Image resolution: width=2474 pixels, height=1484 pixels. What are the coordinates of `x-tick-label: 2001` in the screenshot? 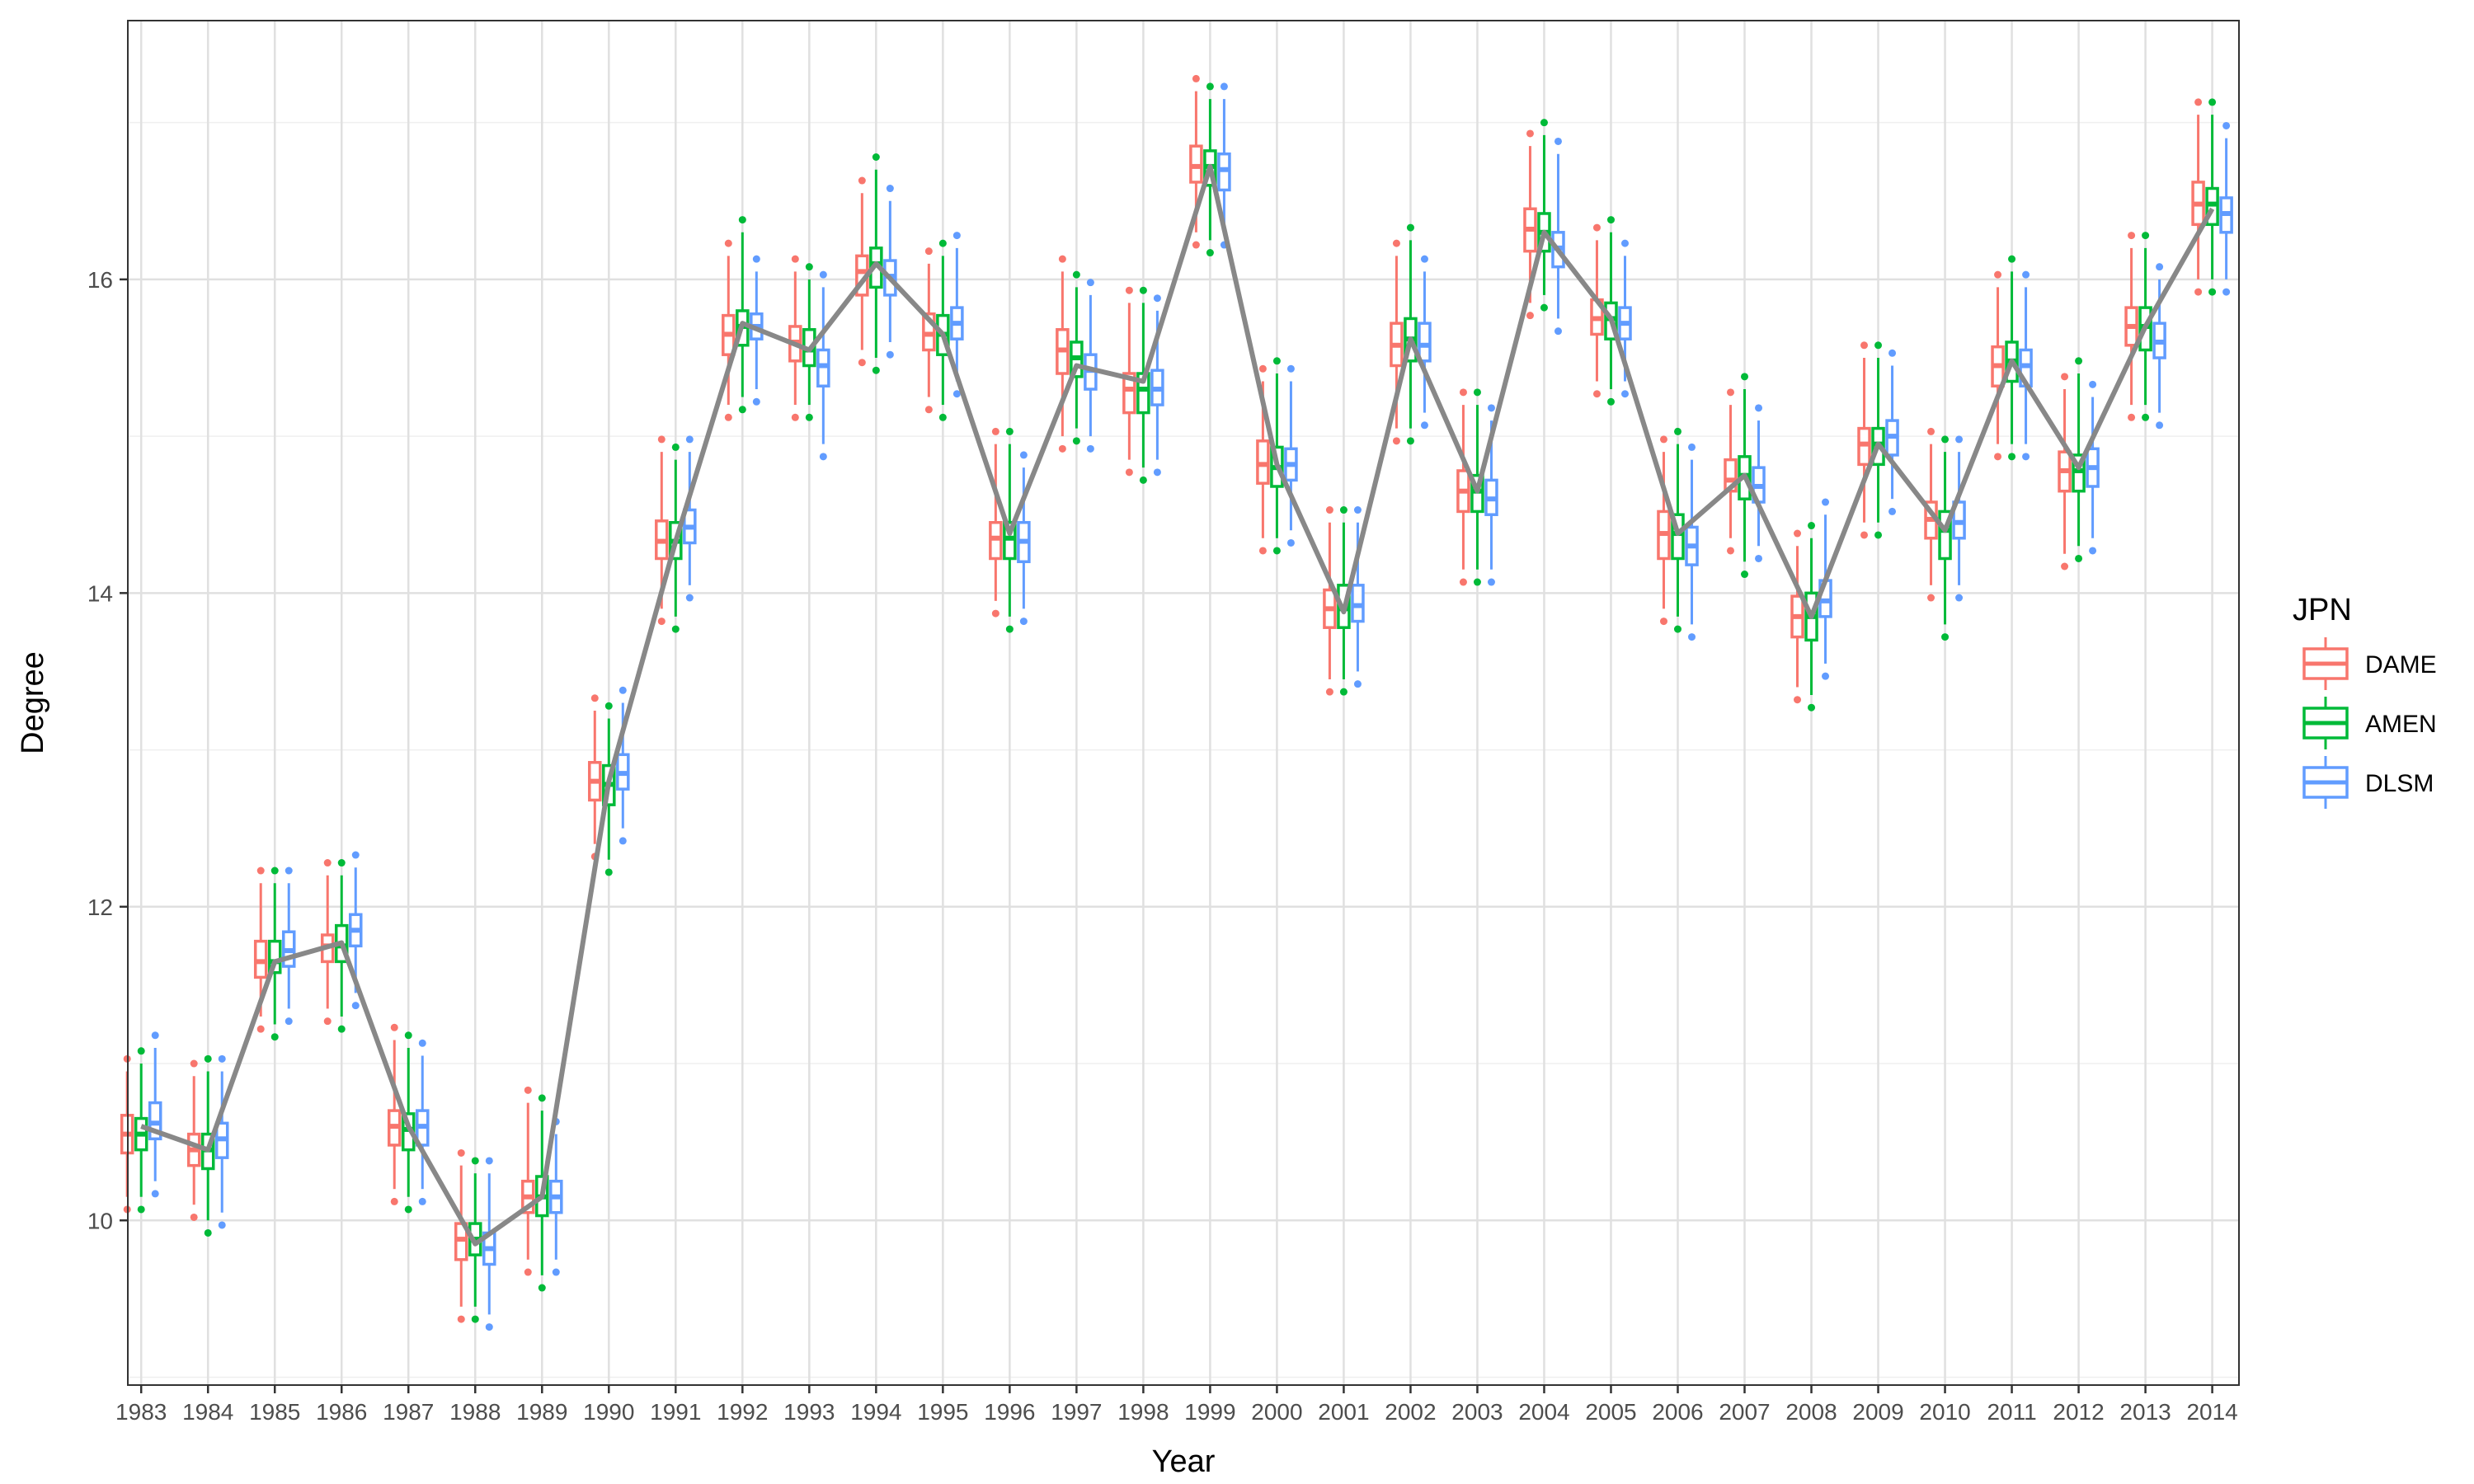 It's located at (1343, 1412).